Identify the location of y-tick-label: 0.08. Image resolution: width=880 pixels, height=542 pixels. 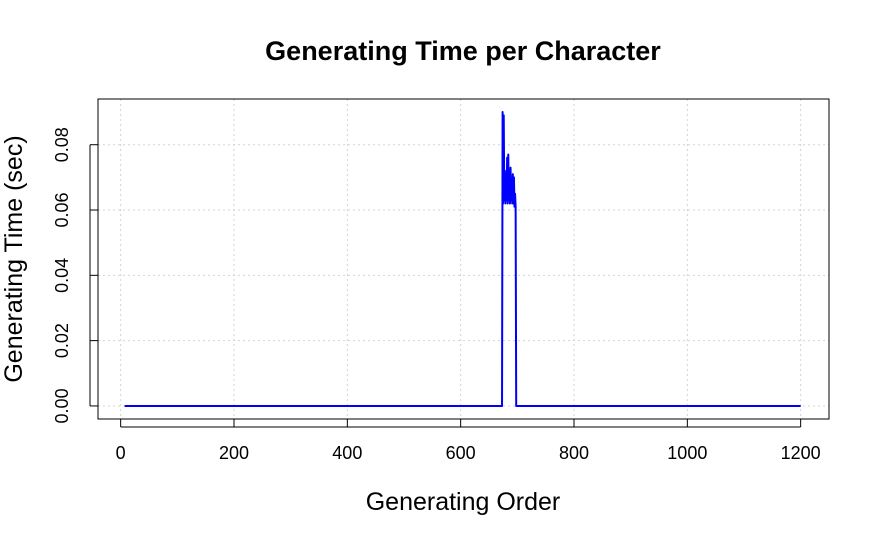
(62, 144).